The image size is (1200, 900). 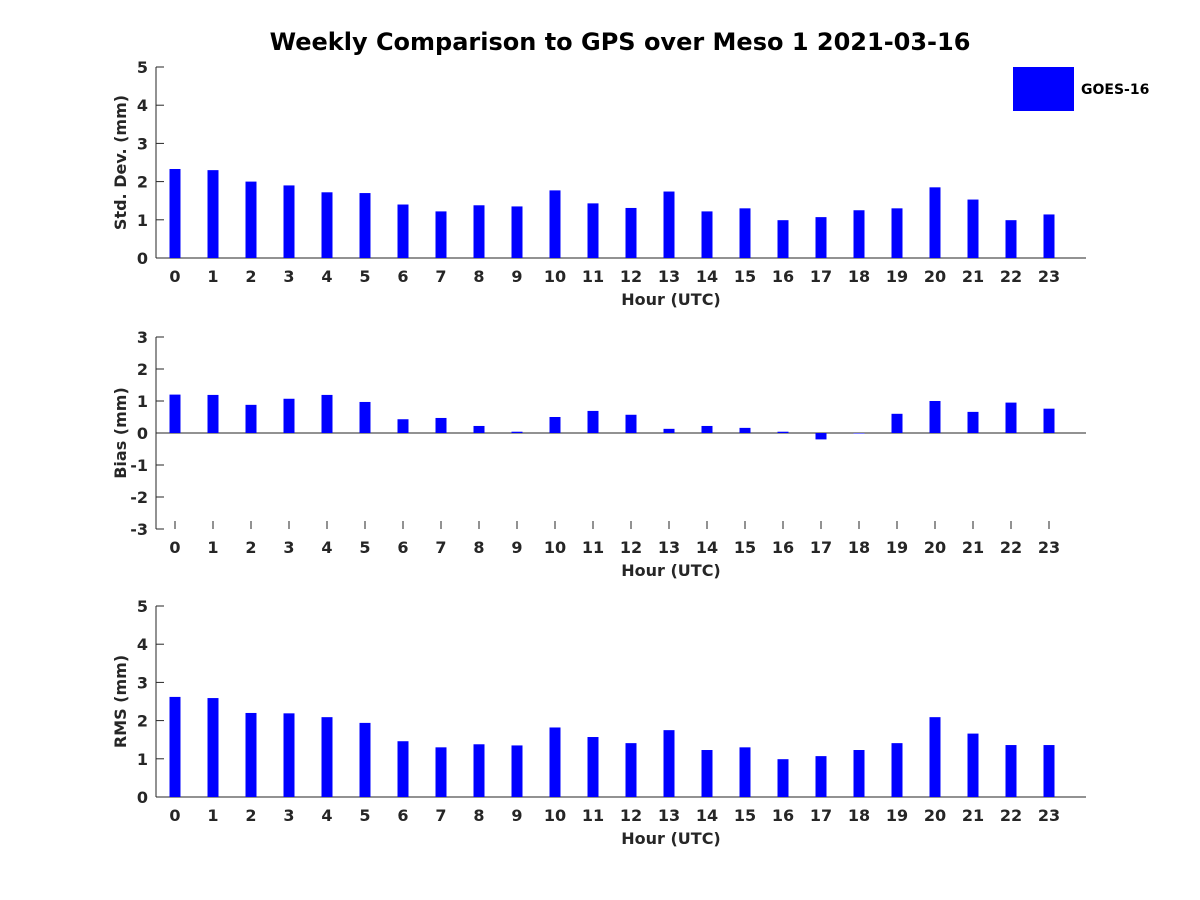 What do you see at coordinates (212, 815) in the screenshot?
I see `rms-x-tick-label: 1` at bounding box center [212, 815].